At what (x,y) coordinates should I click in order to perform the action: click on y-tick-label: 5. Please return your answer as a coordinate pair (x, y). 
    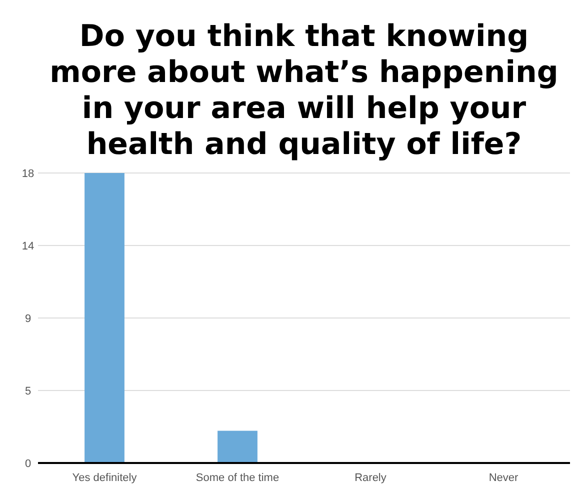
    Looking at the image, I should click on (28, 391).